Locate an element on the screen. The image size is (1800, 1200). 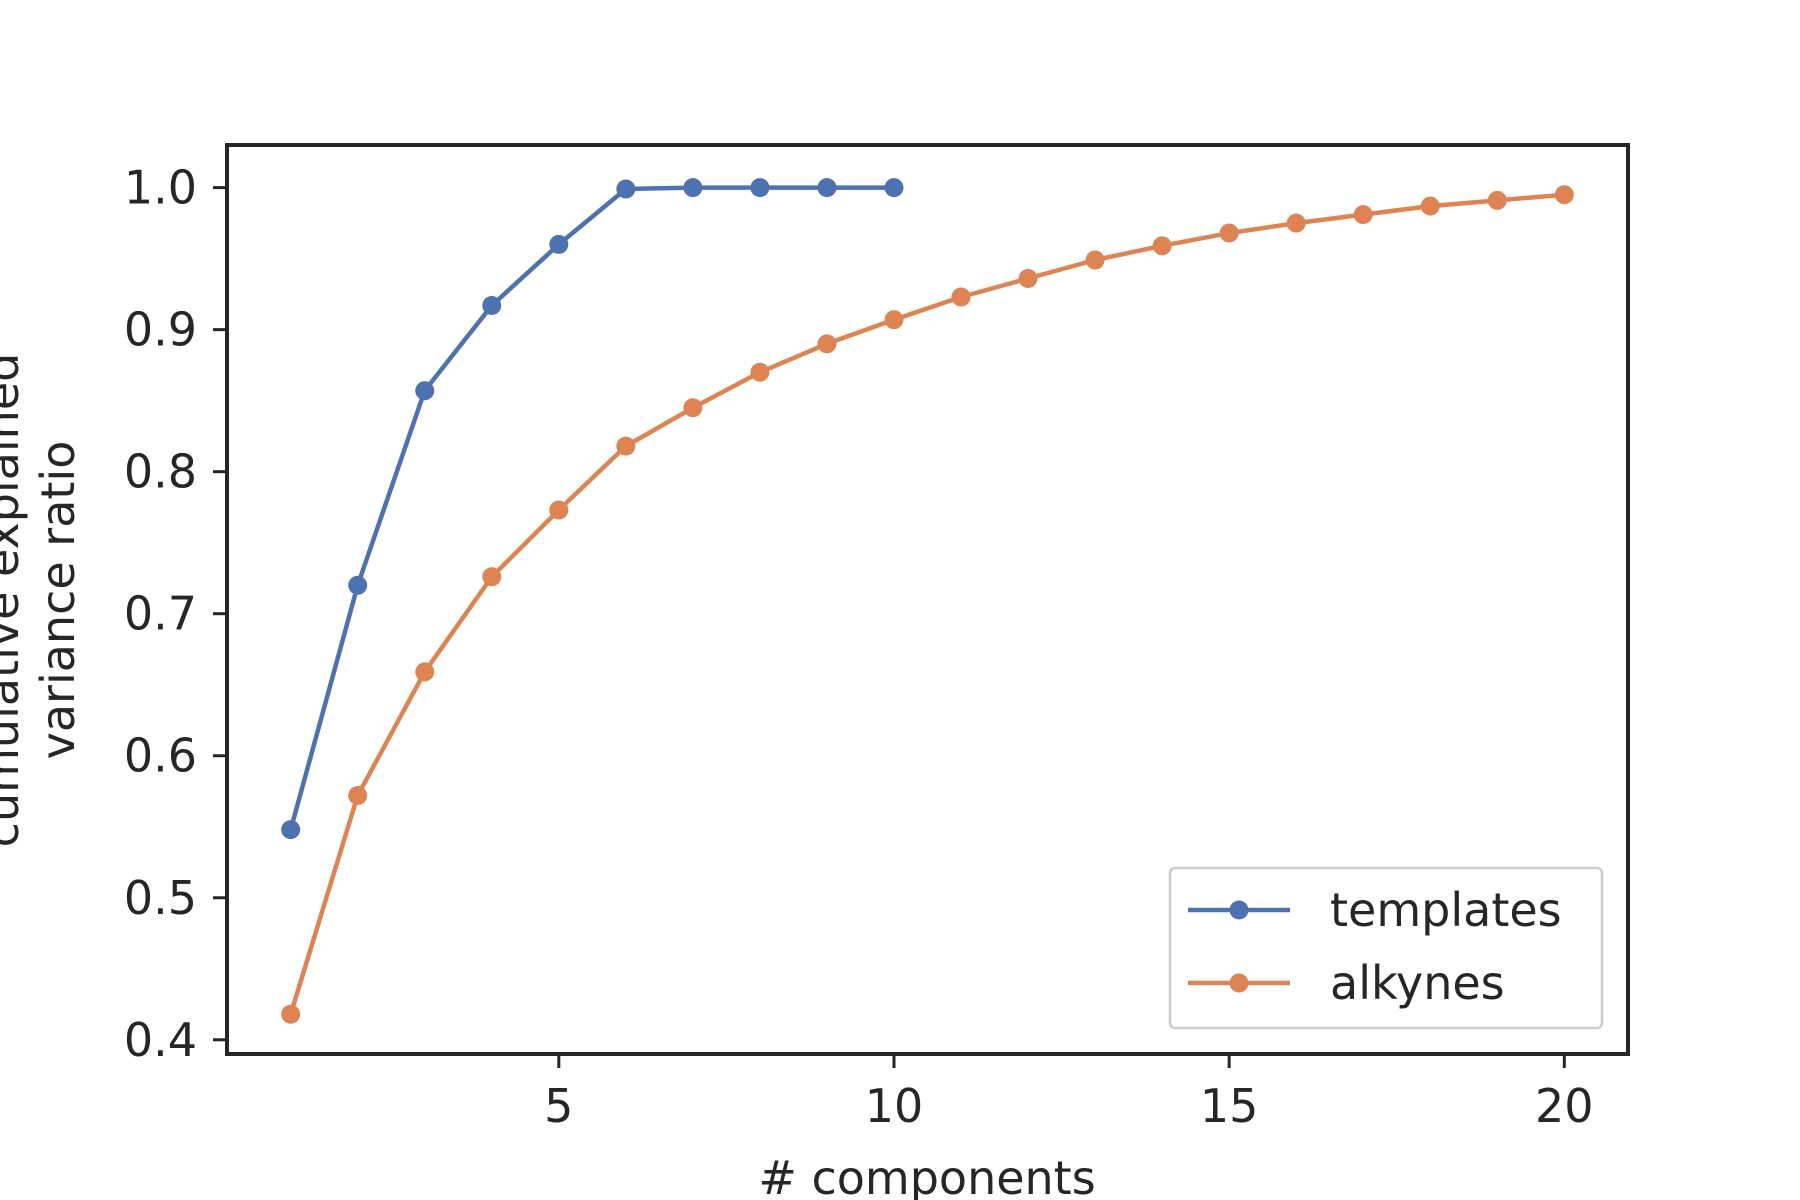
y-tick-label: 0.4 is located at coordinates (160, 1040).